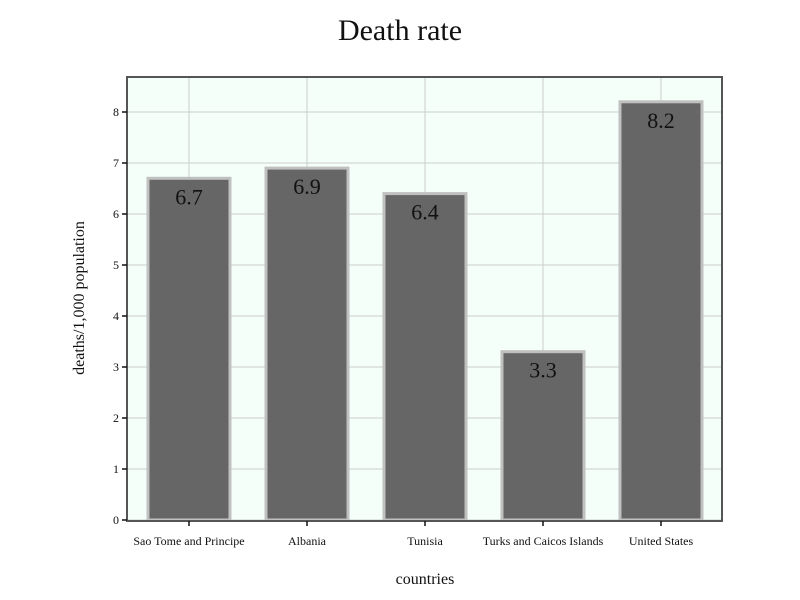 The width and height of the screenshot is (800, 600). Describe the element at coordinates (116, 316) in the screenshot. I see `y-tick-label: 4` at that location.